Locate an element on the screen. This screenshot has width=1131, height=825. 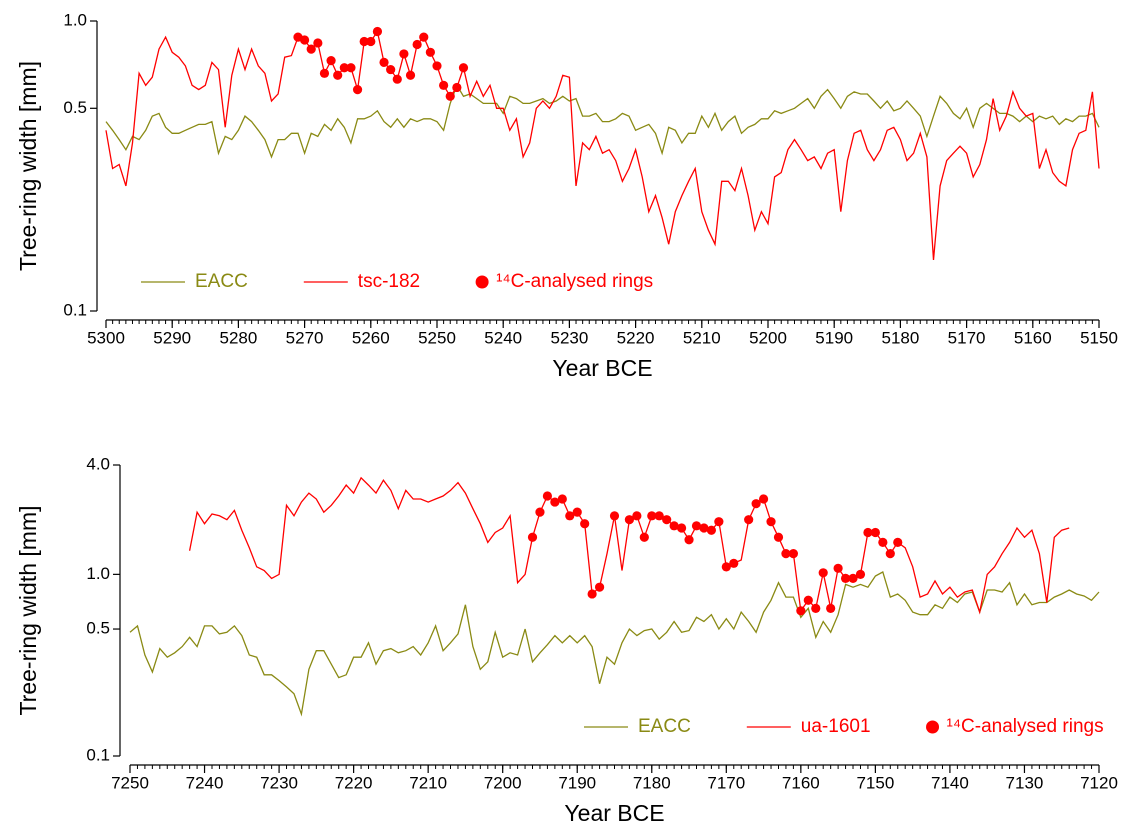
legend-label: tsc-182 is located at coordinates (389, 281).